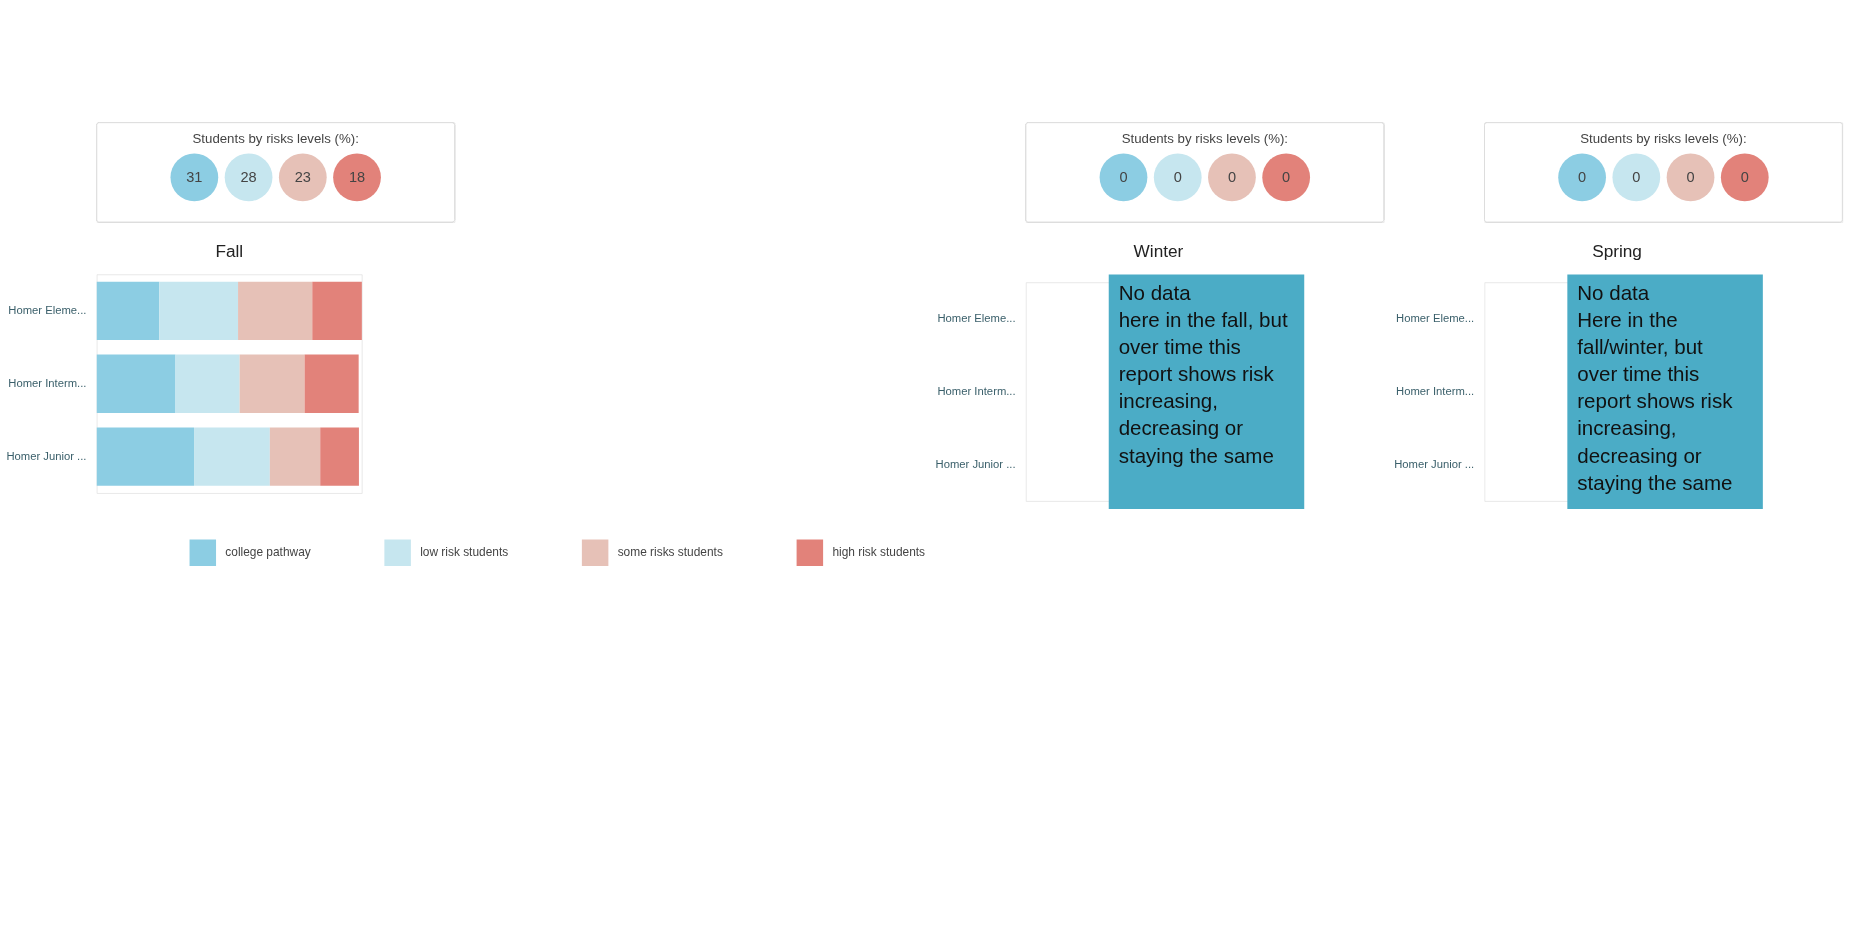 This screenshot has height=941, width=1849. Describe the element at coordinates (229, 250) in the screenshot. I see `chart-title: Fall` at that location.